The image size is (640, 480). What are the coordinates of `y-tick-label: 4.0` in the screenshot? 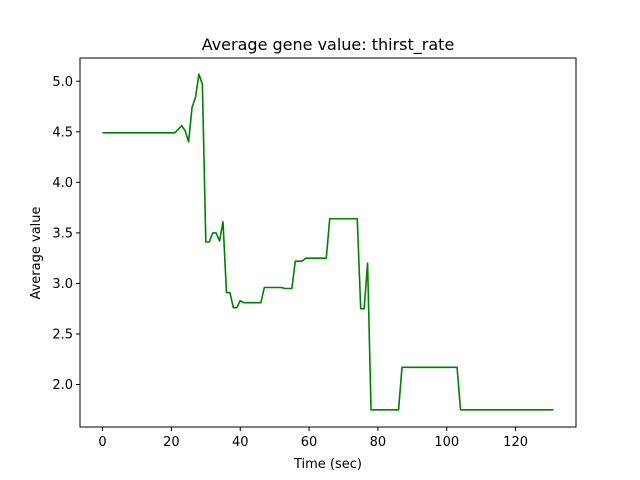 It's located at (62, 183).